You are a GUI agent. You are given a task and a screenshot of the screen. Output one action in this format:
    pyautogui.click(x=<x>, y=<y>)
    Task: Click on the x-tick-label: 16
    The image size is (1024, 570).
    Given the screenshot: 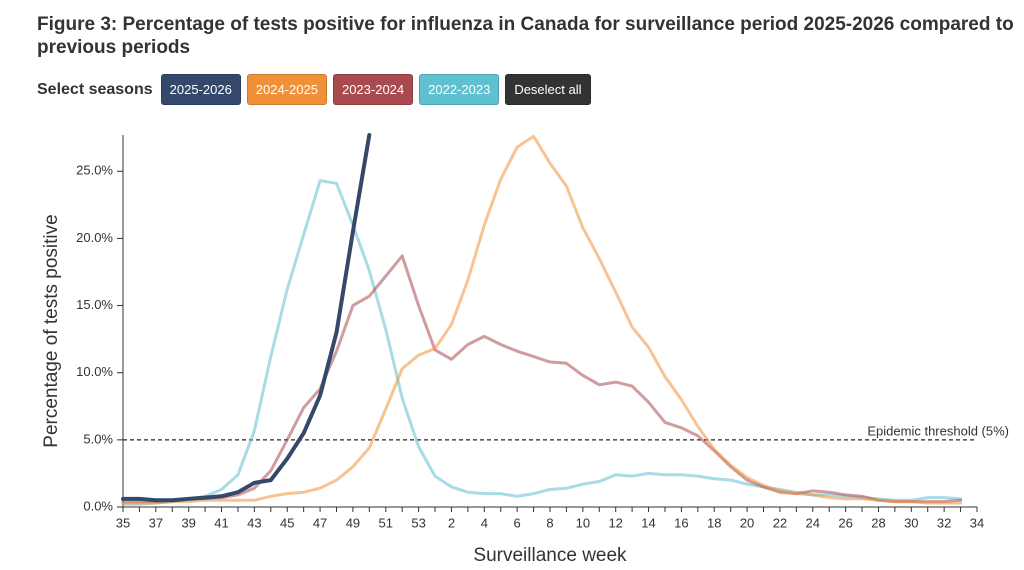 What is the action you would take?
    pyautogui.click(x=681, y=522)
    